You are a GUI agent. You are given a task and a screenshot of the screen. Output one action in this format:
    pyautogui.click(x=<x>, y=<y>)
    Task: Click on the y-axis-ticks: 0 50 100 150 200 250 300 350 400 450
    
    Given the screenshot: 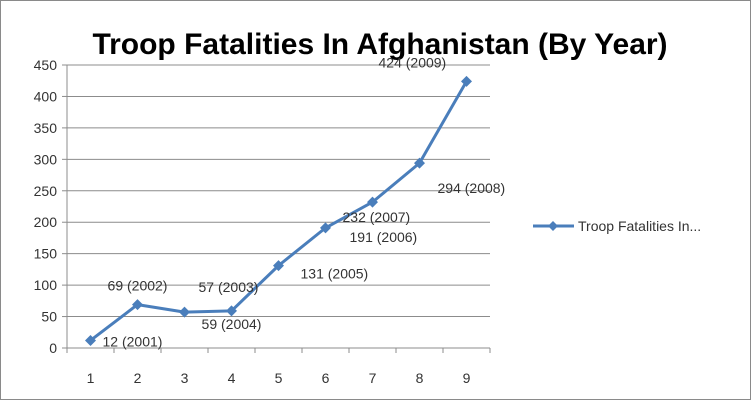 What is the action you would take?
    pyautogui.click(x=50, y=206)
    